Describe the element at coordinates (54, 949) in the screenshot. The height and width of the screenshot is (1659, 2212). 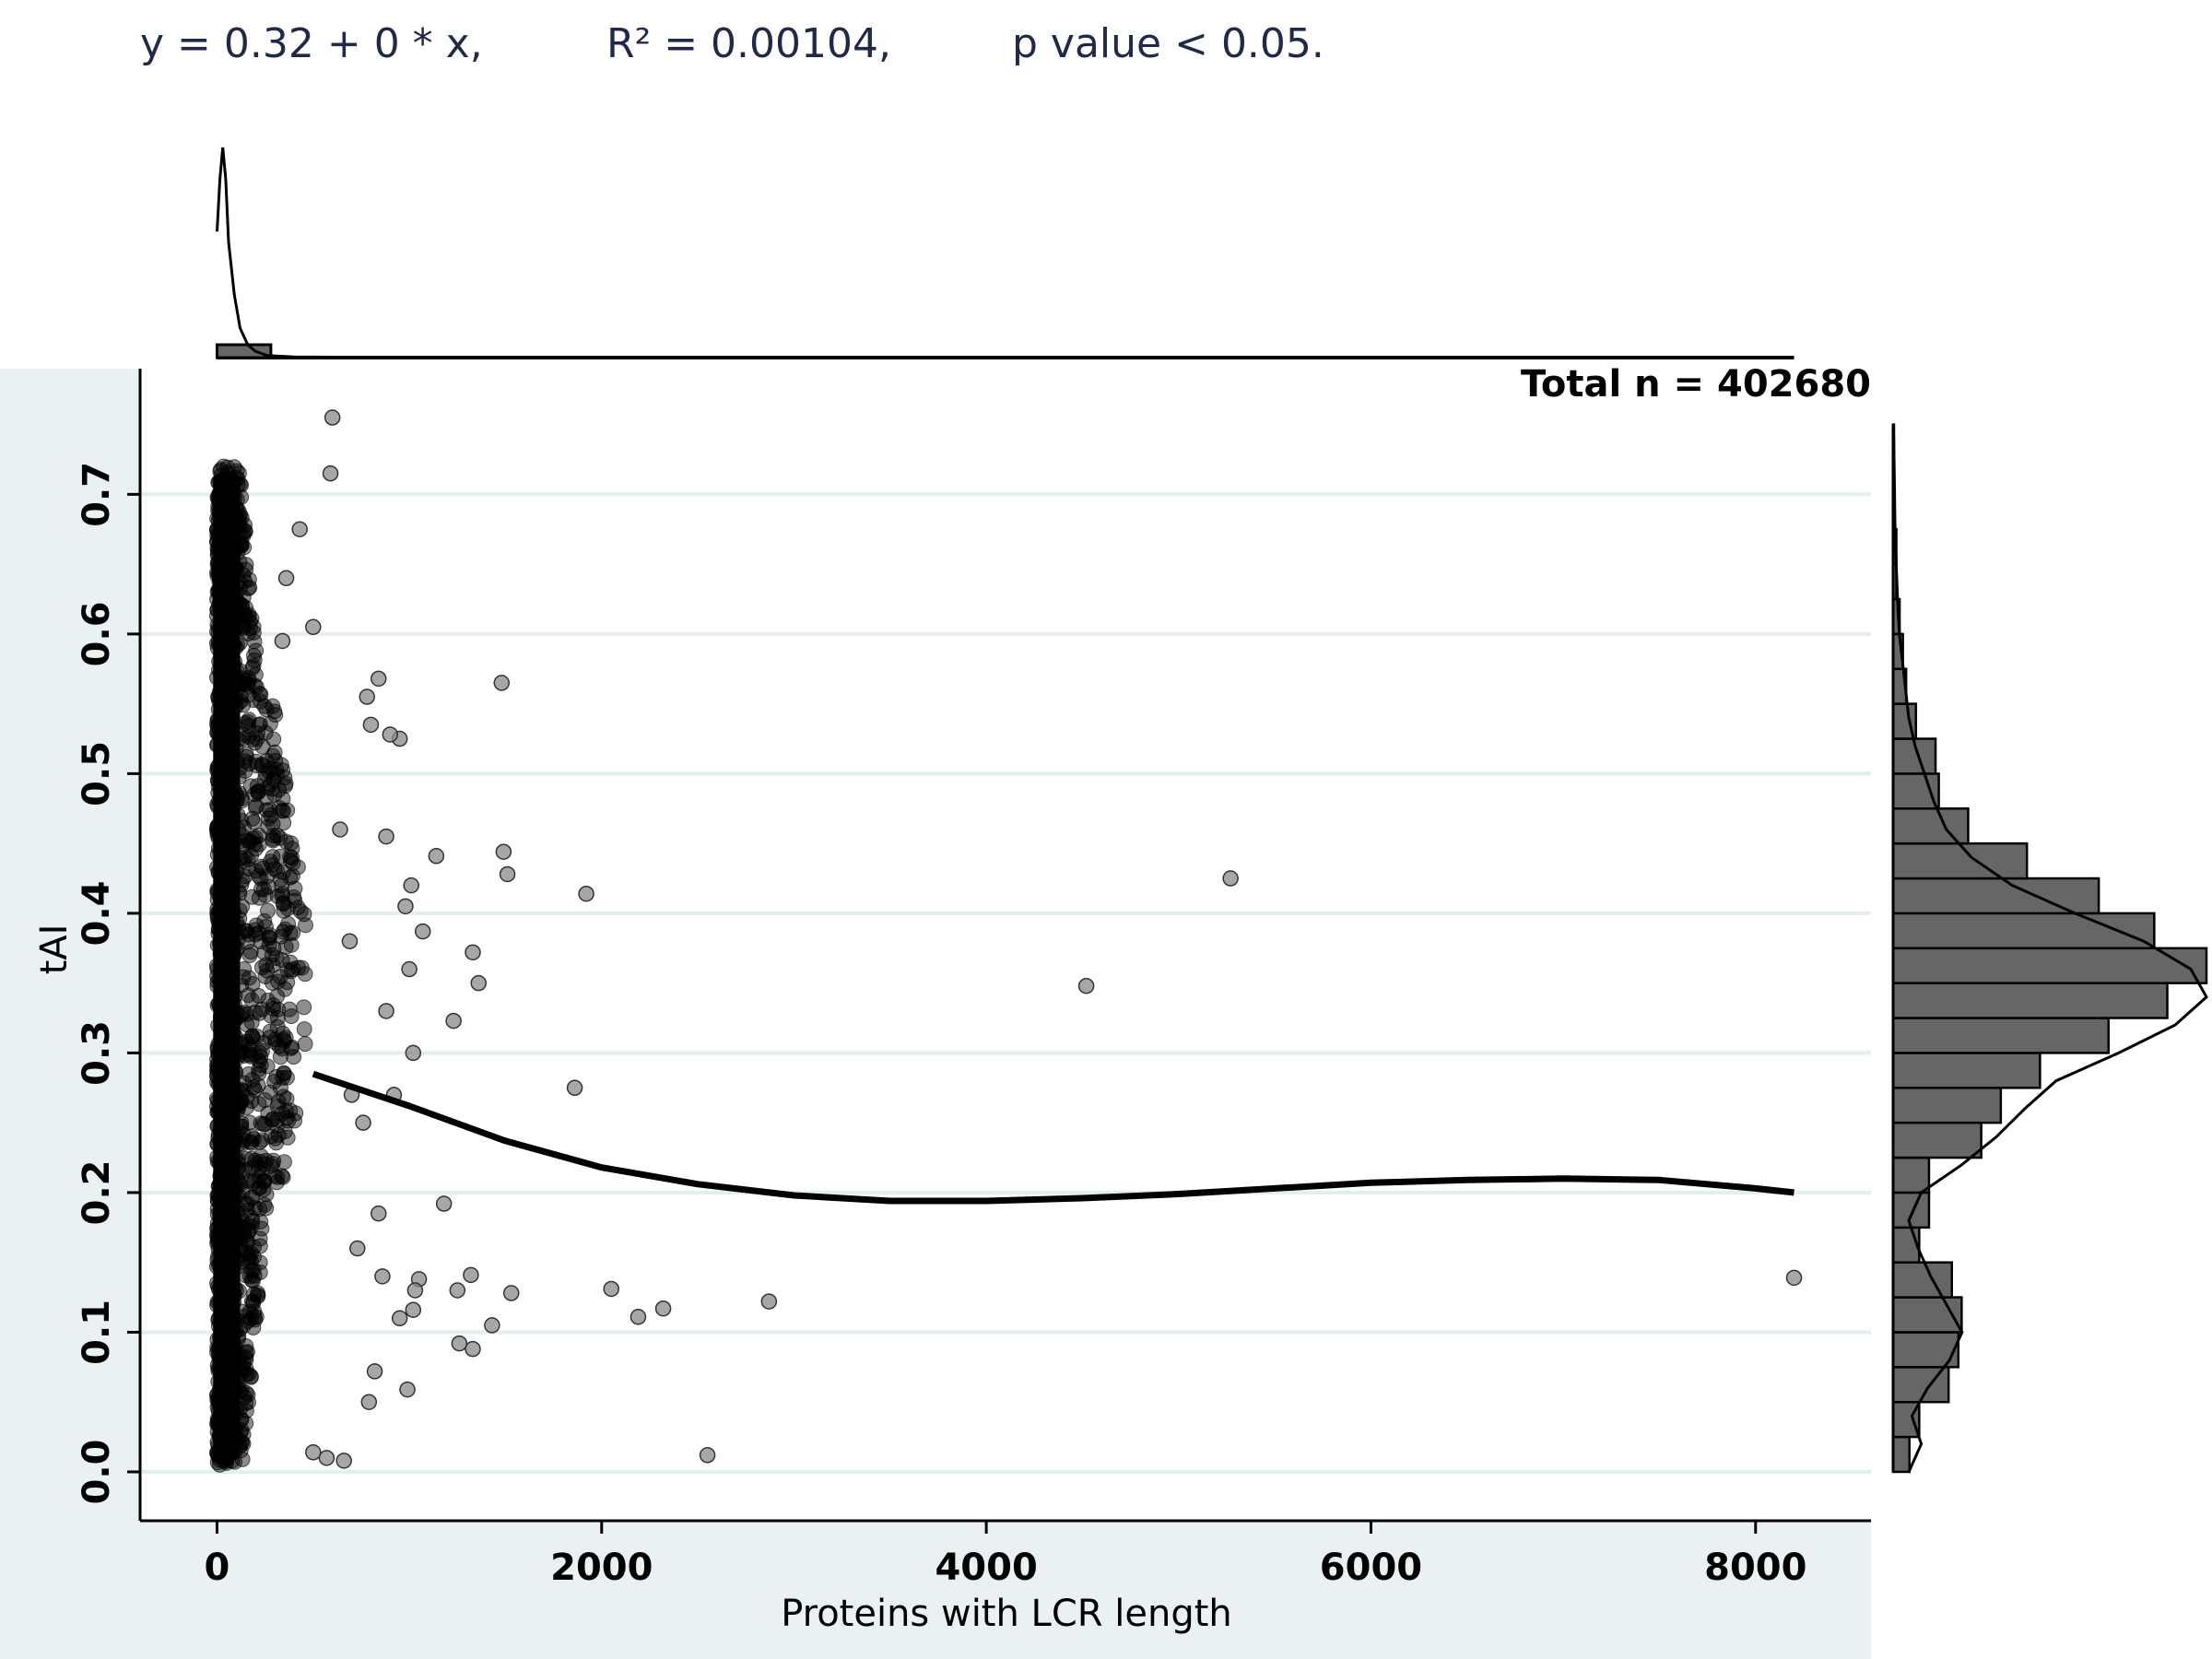
I see `y-axis-label: tAI` at that location.